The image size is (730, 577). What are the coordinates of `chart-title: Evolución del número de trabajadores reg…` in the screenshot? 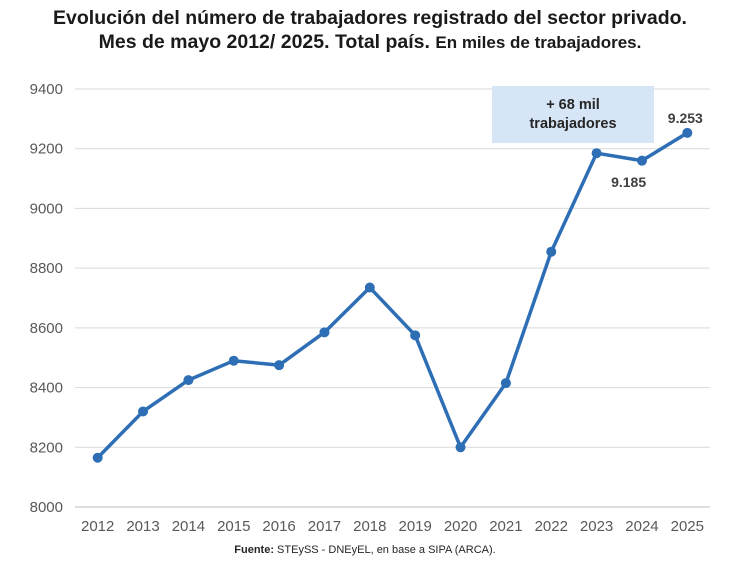 It's located at (370, 30).